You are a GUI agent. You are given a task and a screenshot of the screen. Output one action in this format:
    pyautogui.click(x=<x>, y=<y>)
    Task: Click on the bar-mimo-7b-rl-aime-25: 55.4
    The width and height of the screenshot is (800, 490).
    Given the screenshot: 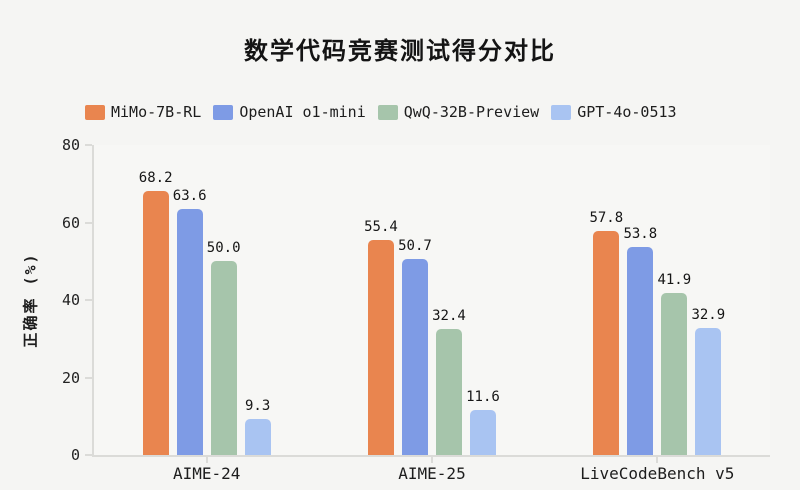 What is the action you would take?
    pyautogui.click(x=381, y=337)
    